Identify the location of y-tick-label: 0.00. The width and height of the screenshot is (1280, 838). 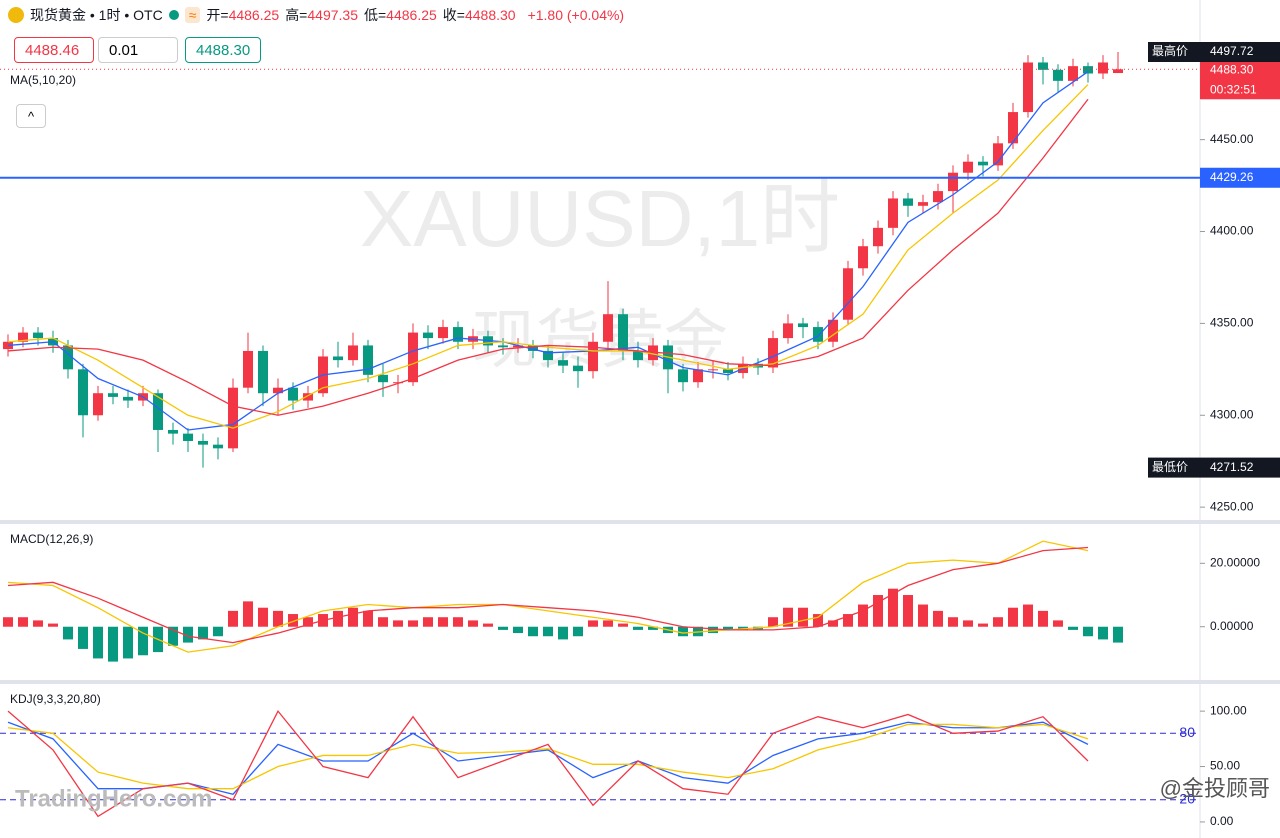
(1222, 821).